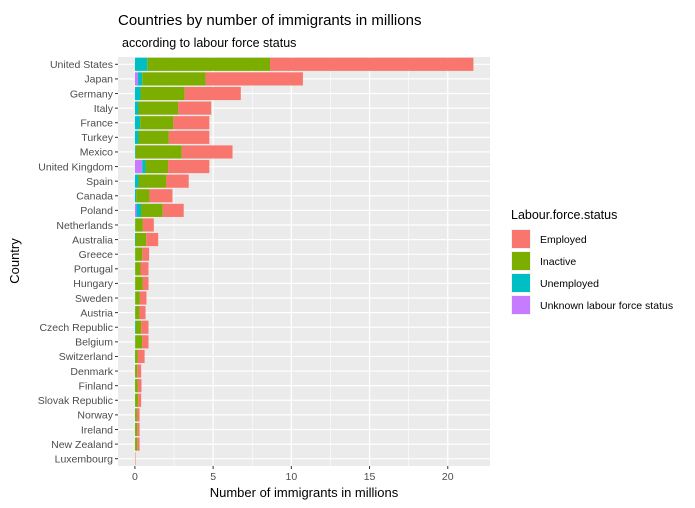 This screenshot has width=695, height=508. I want to click on y-tick-label: United Kingdom, so click(75, 167).